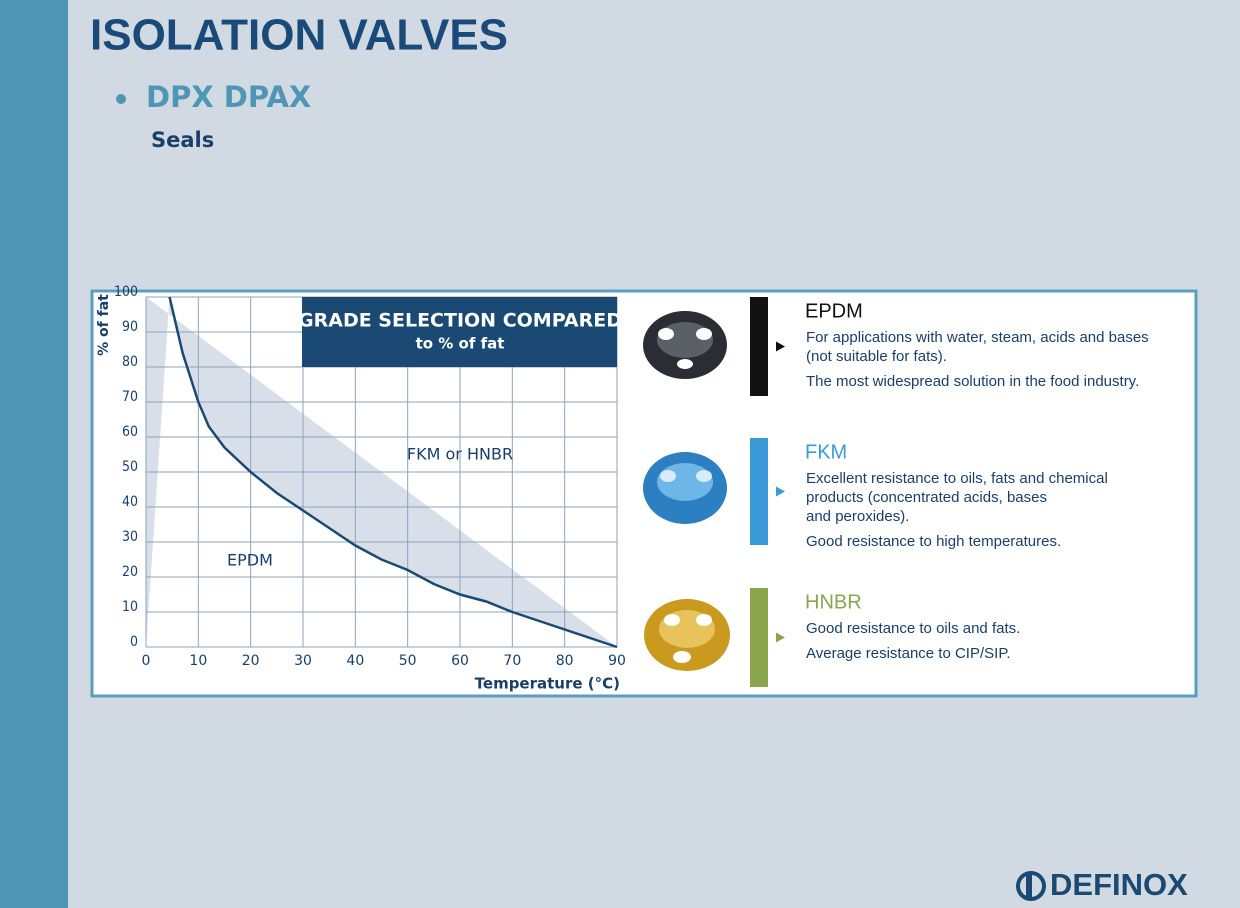  What do you see at coordinates (130, 397) in the screenshot?
I see `y-tick-label: 70` at bounding box center [130, 397].